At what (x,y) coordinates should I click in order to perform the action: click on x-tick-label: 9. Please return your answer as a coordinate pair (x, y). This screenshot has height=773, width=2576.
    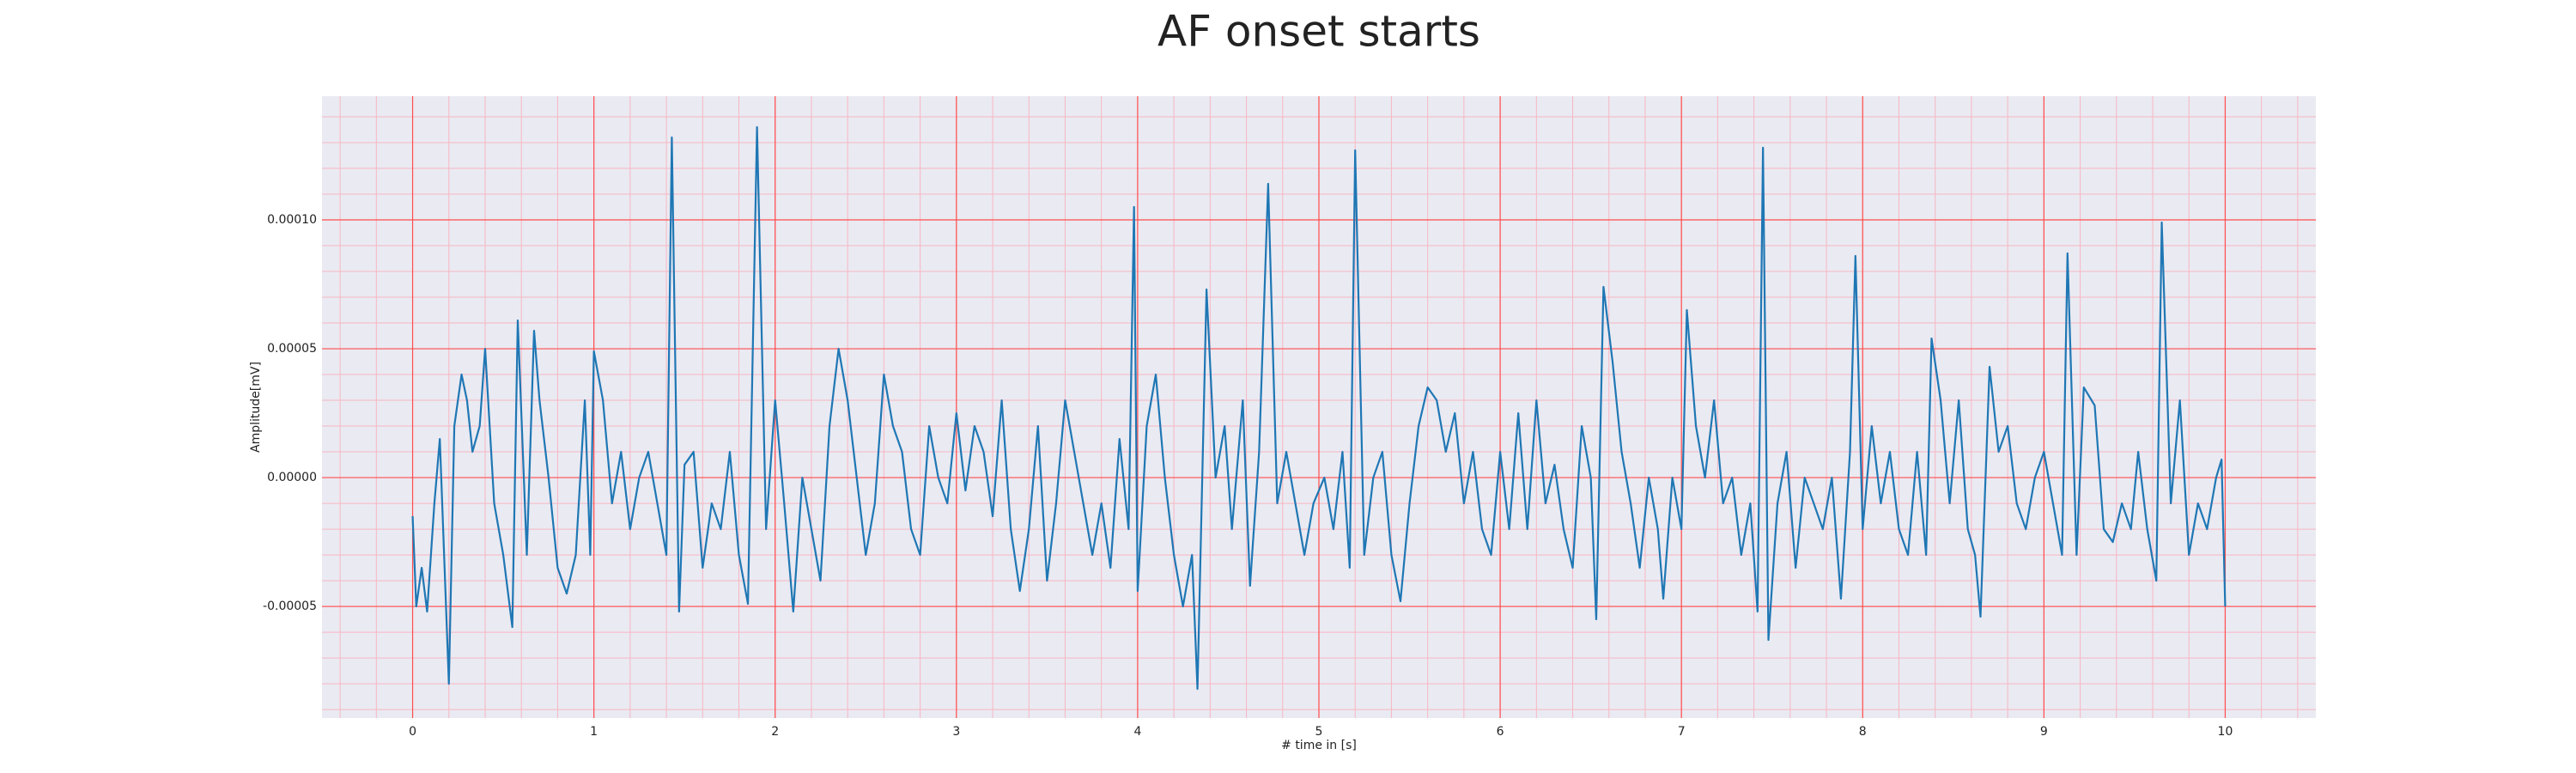
    Looking at the image, I should click on (2044, 732).